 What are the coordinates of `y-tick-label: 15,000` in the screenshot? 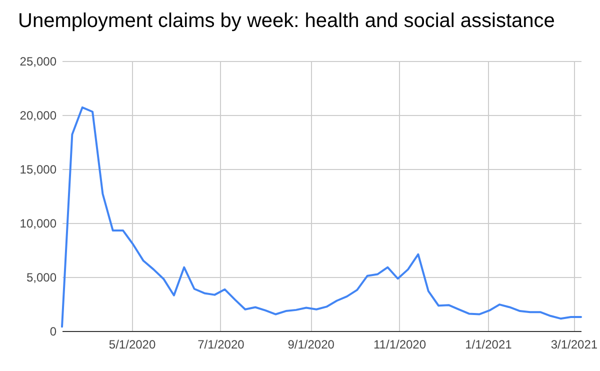 It's located at (38, 169).